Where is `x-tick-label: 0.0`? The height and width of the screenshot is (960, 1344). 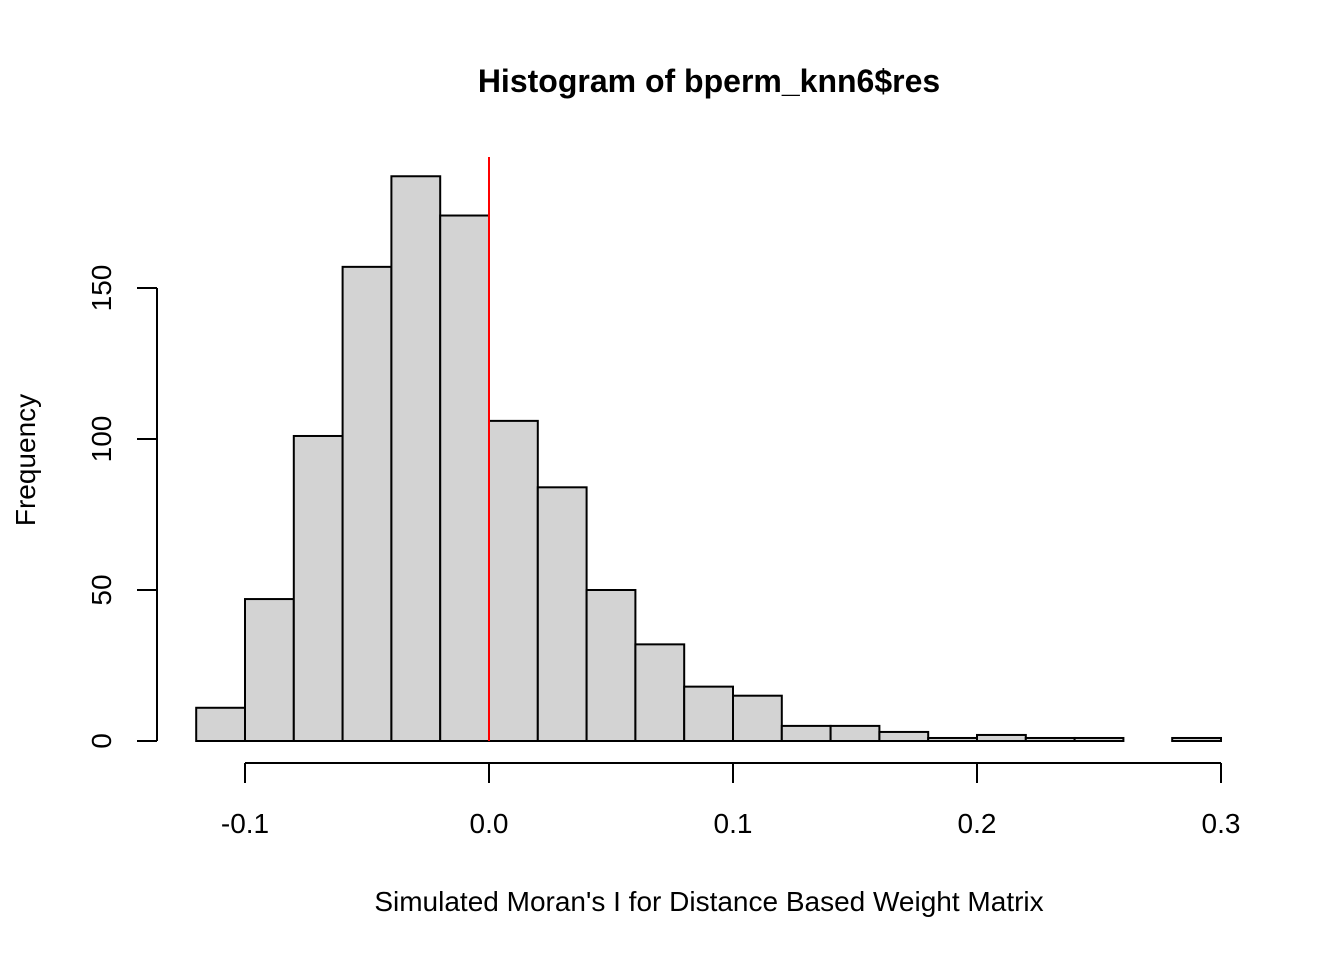 x-tick-label: 0.0 is located at coordinates (489, 823).